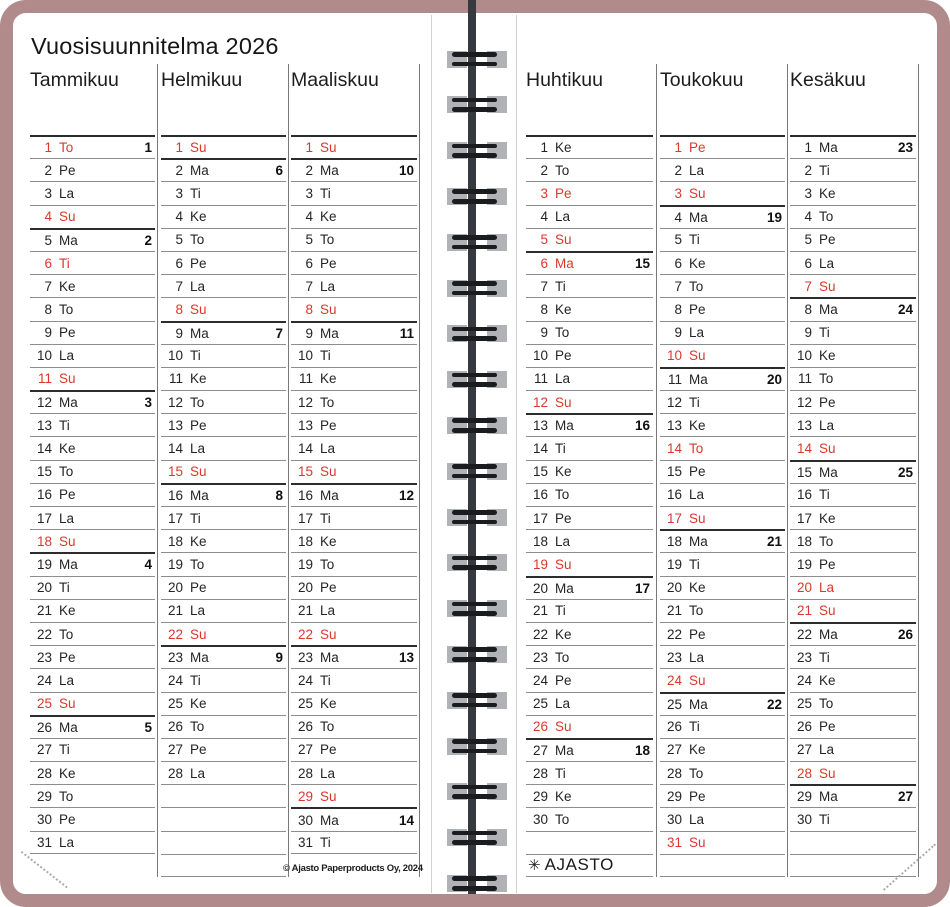 Image resolution: width=950 pixels, height=907 pixels. What do you see at coordinates (853, 146) in the screenshot?
I see `day-row: 1 Ma 23` at bounding box center [853, 146].